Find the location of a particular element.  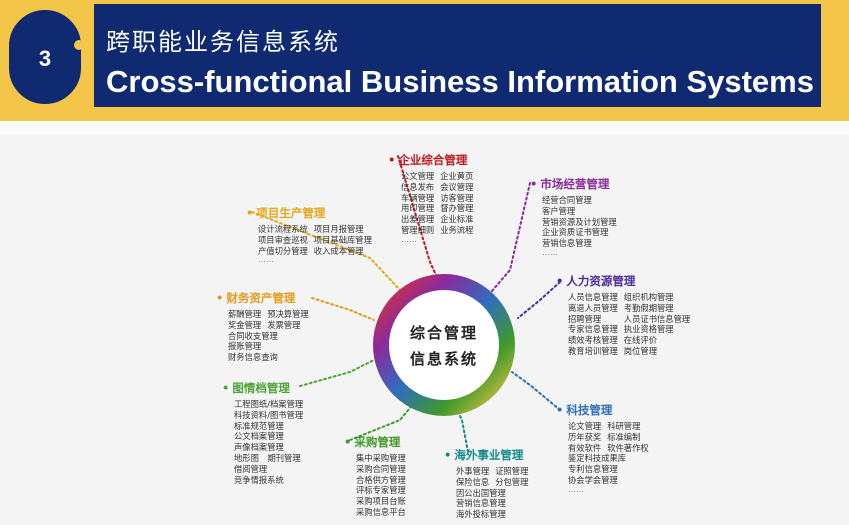

list-item: 合同收支管理 is located at coordinates (253, 335).